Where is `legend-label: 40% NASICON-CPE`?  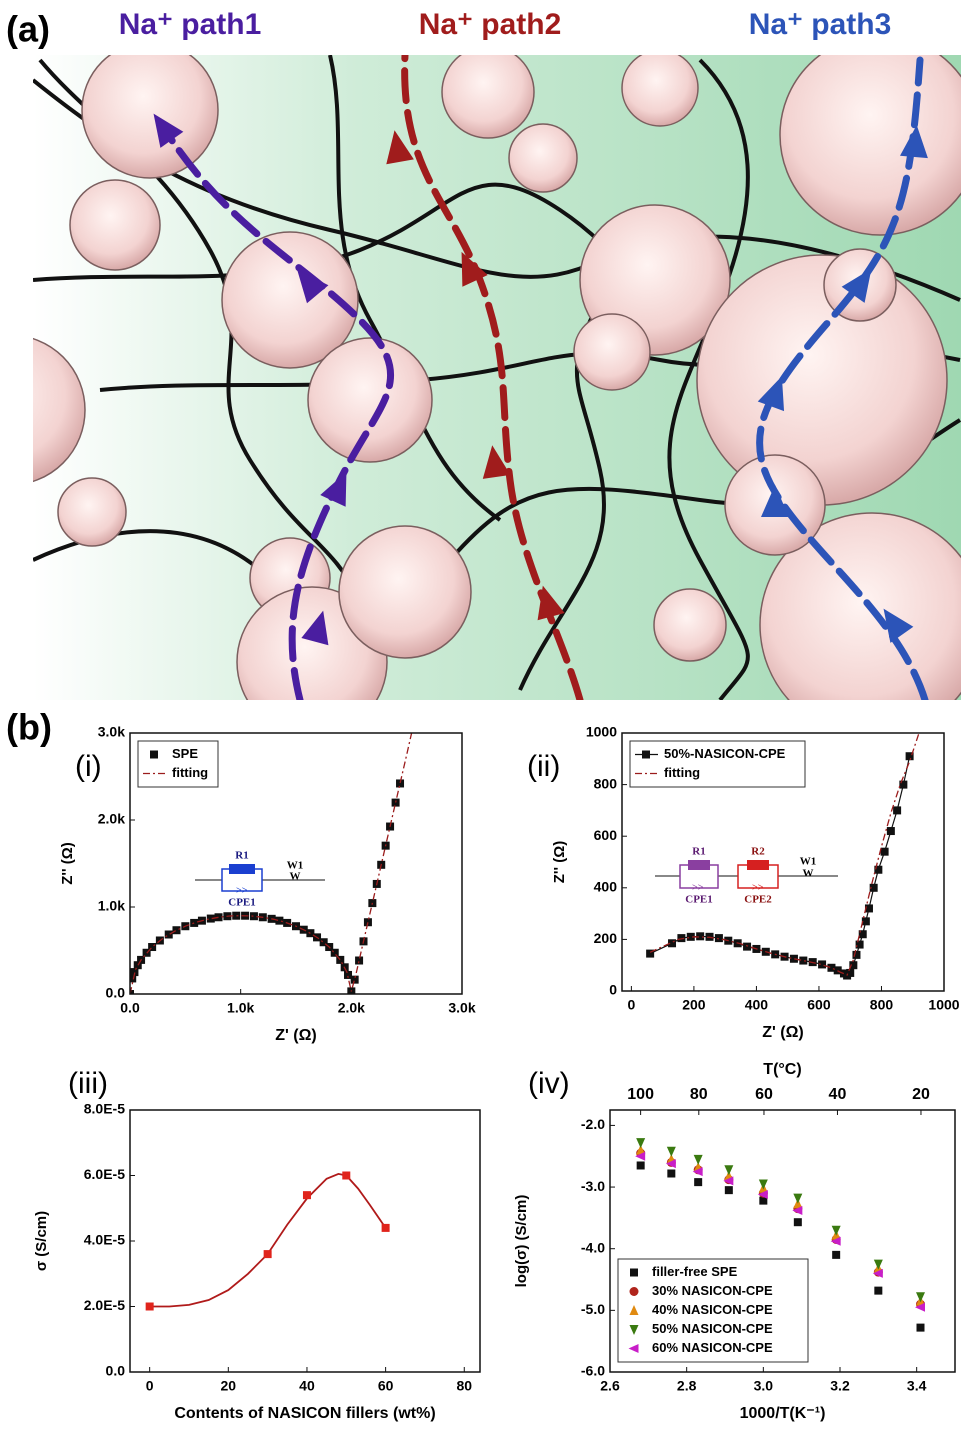 legend-label: 40% NASICON-CPE is located at coordinates (712, 1309).